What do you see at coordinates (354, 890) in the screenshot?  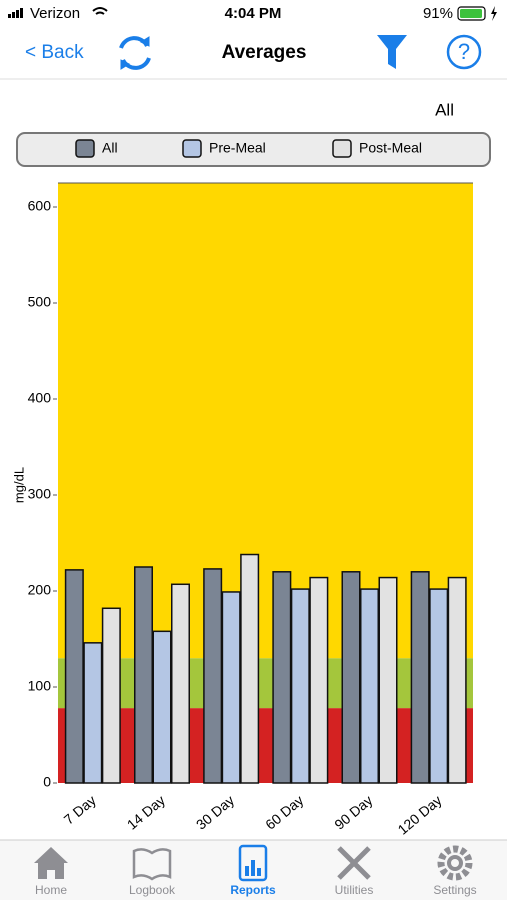 I see `tab-label: Utilities` at bounding box center [354, 890].